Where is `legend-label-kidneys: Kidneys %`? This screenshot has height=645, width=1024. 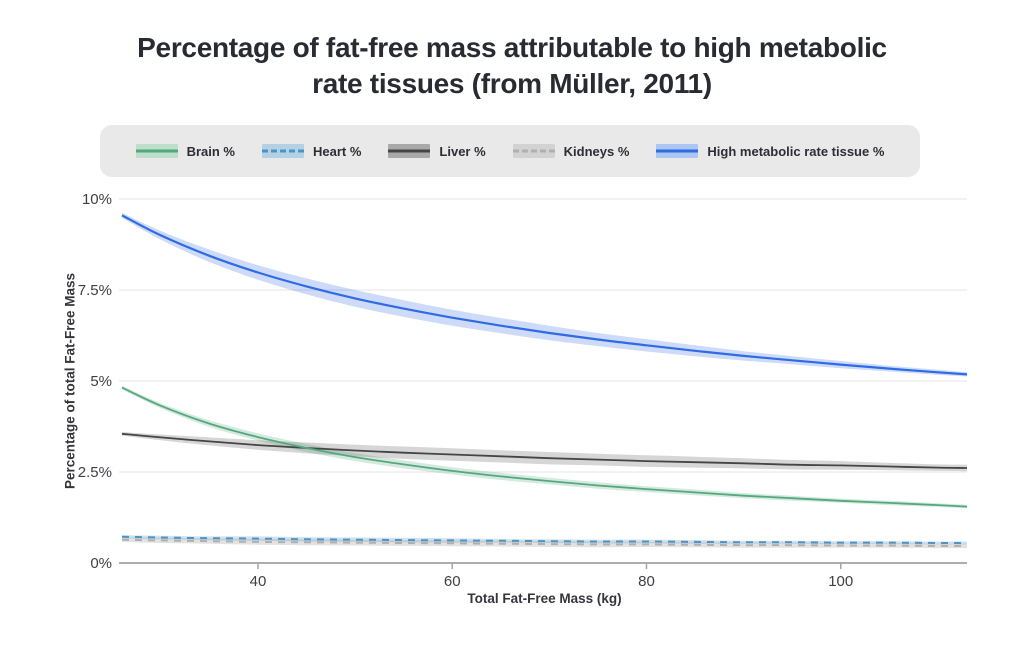 legend-label-kidneys: Kidneys % is located at coordinates (596, 151).